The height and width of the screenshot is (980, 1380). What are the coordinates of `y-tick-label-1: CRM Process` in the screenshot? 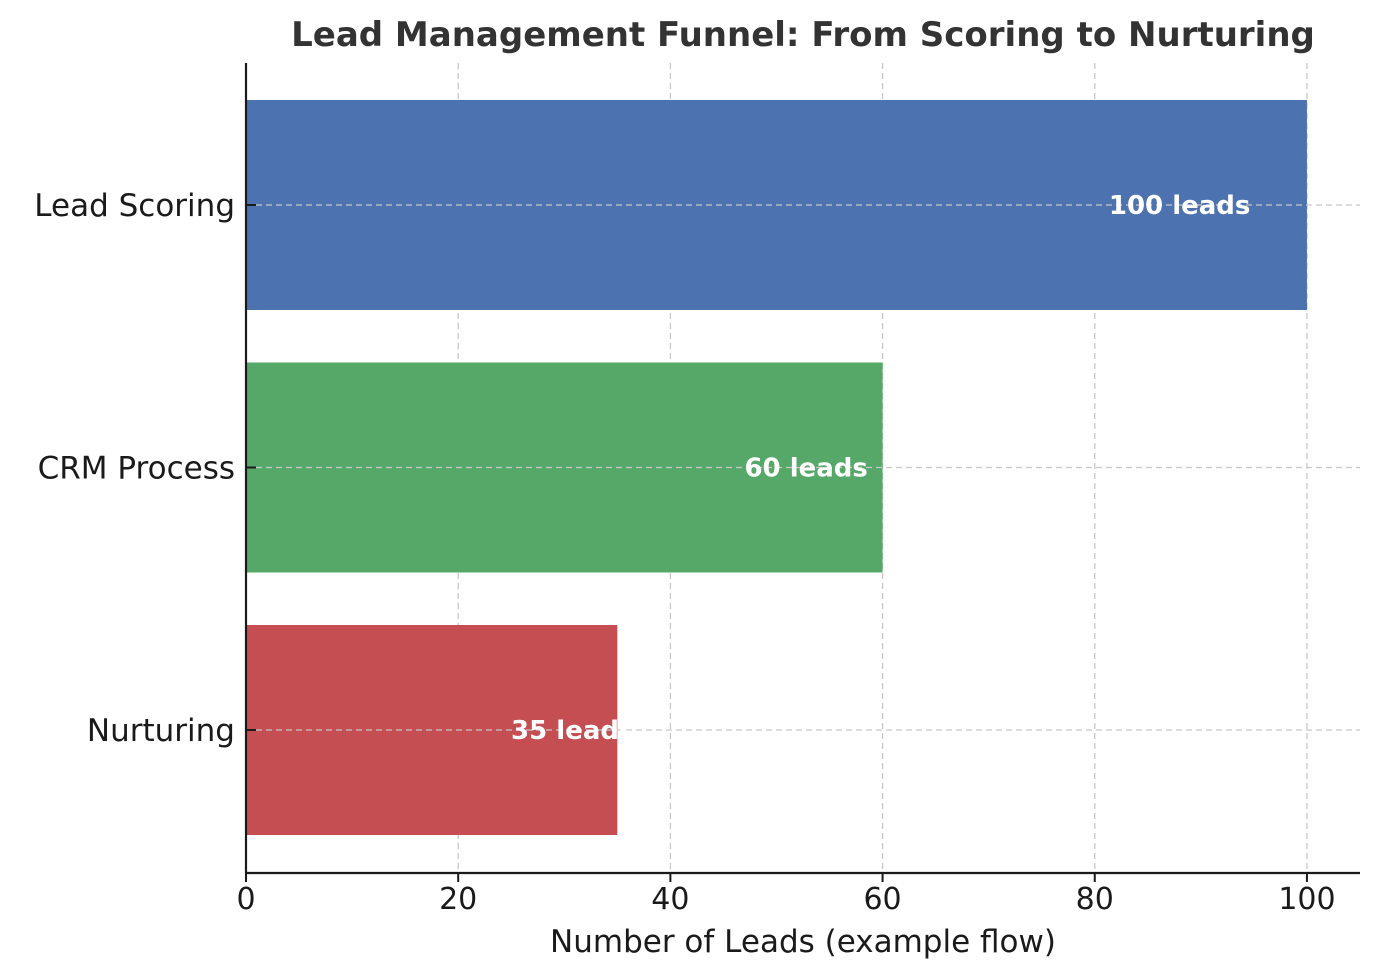 It's located at (136, 469).